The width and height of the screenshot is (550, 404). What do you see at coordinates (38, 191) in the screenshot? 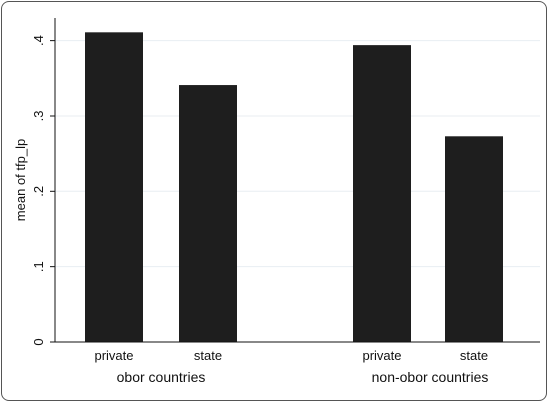
I see `y-tick-label-2: .2` at bounding box center [38, 191].